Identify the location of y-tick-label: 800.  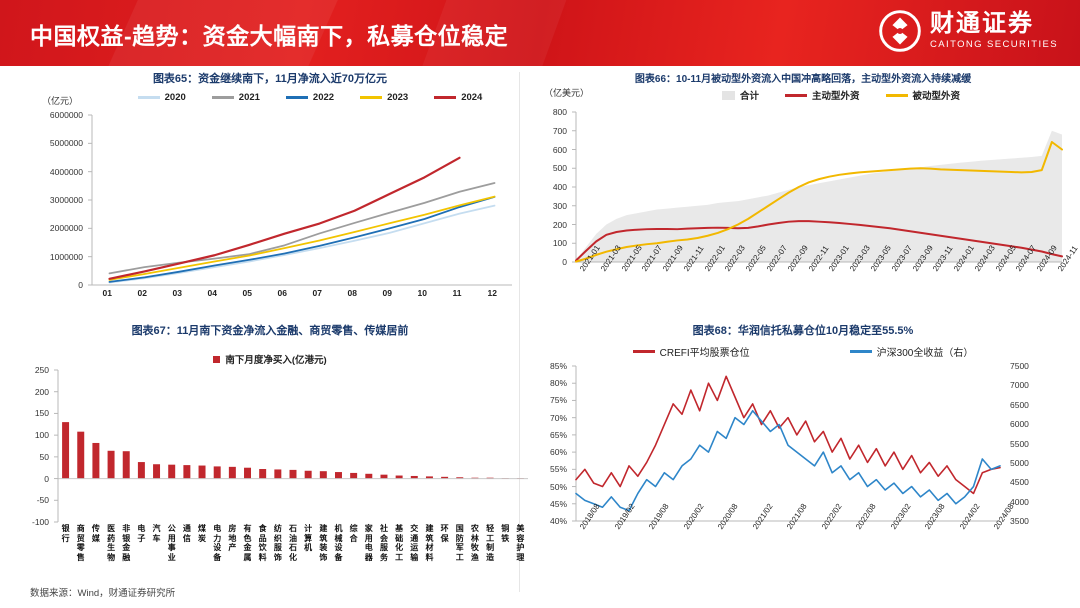
(559, 112).